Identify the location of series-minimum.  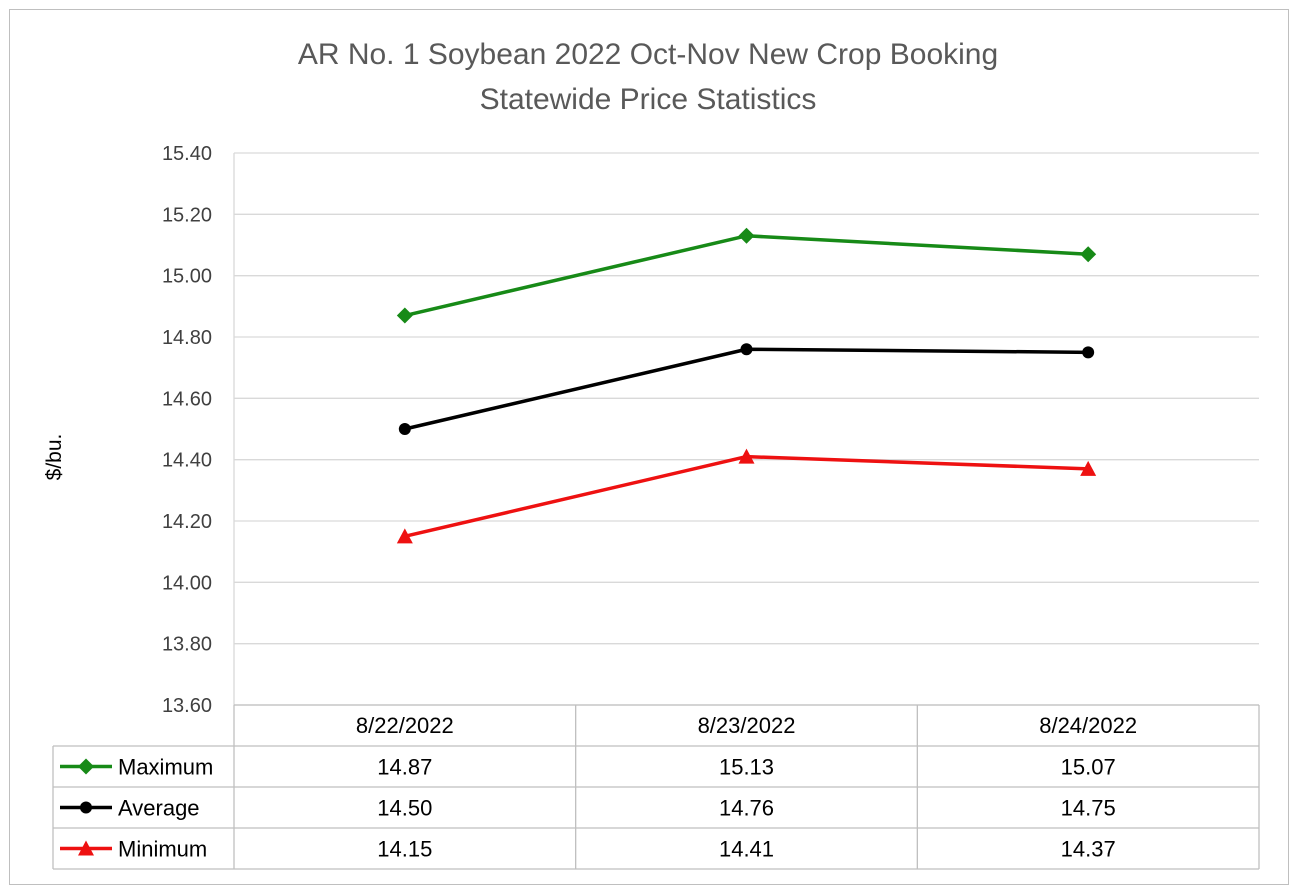
(746, 496).